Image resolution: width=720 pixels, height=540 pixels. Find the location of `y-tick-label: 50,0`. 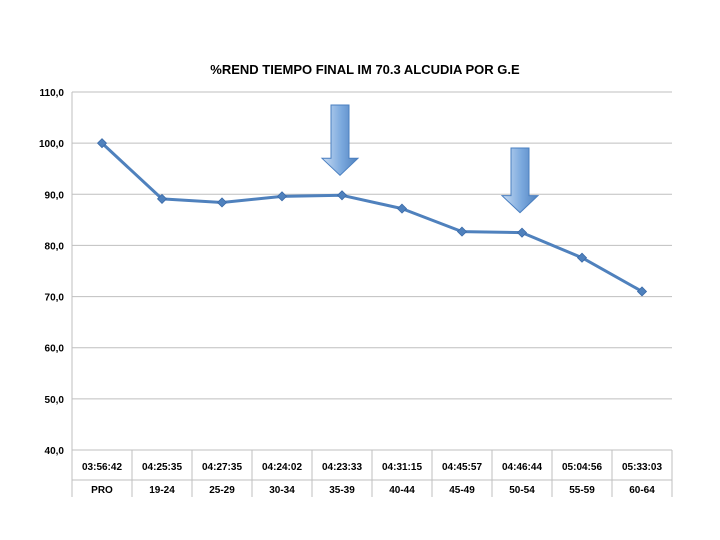

y-tick-label: 50,0 is located at coordinates (55, 400).